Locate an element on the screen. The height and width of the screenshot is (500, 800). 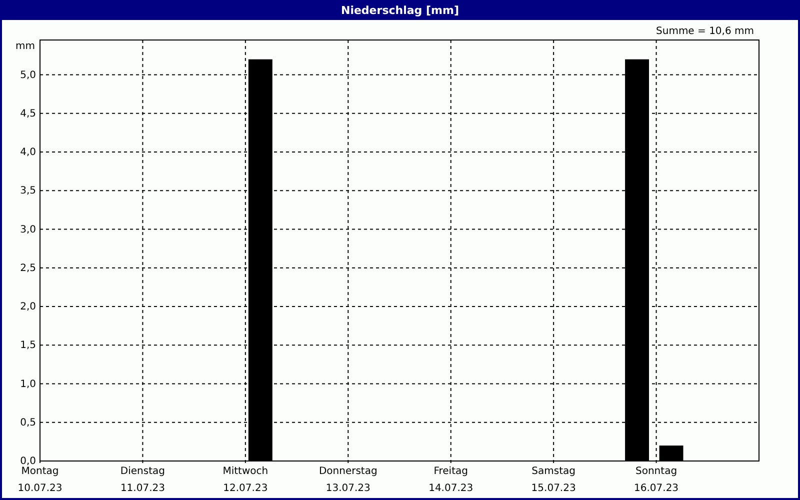
x-tick-label: Dienstag 11.07.23 is located at coordinates (143, 480).